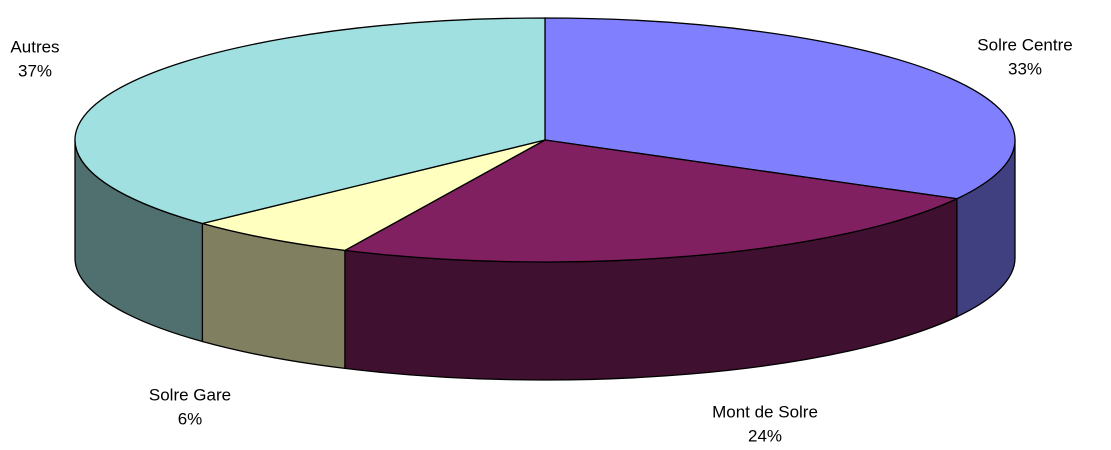 The height and width of the screenshot is (450, 1111). What do you see at coordinates (765, 435) in the screenshot?
I see `slice-value-label: 24%` at bounding box center [765, 435].